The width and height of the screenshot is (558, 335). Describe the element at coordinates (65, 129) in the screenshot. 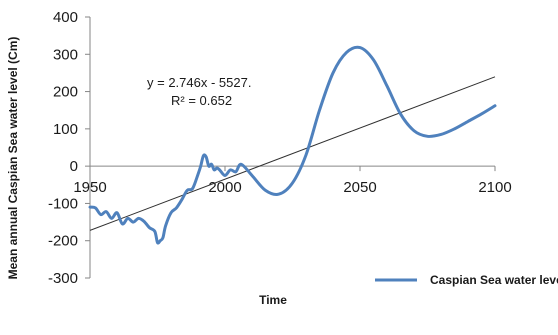

I see `y-tick-label: 100` at that location.